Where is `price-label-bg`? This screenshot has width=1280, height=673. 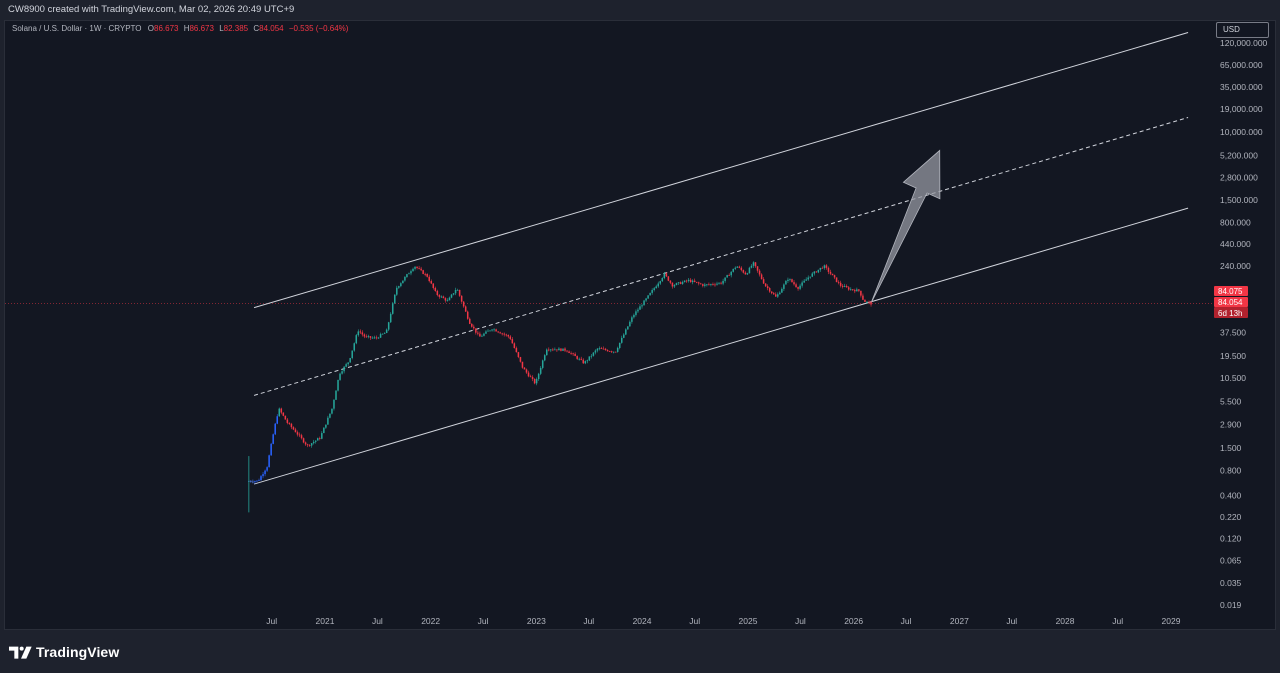
price-label-bg is located at coordinates (1231, 302).